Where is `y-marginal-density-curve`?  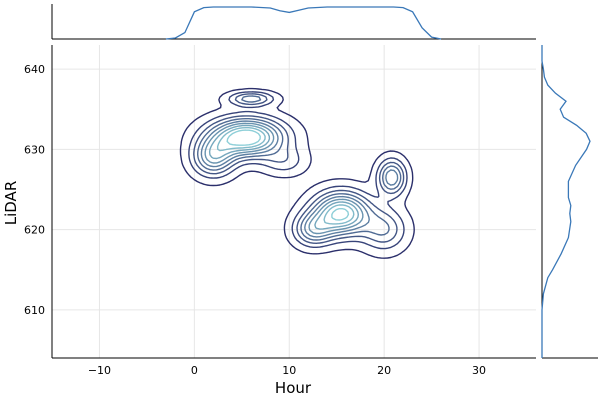
y-marginal-density-curve is located at coordinates (566, 201).